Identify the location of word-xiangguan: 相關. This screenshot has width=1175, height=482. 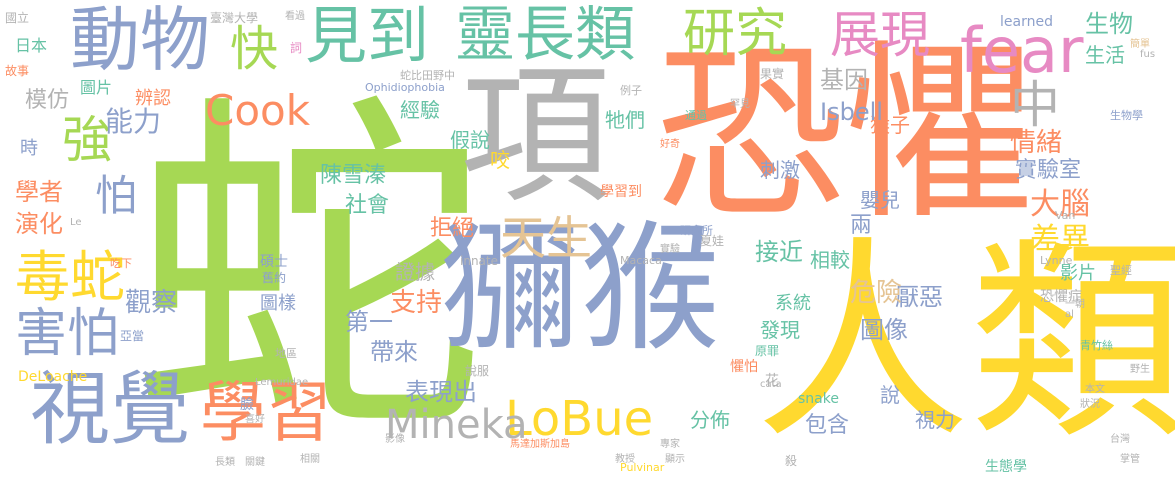
(310, 459).